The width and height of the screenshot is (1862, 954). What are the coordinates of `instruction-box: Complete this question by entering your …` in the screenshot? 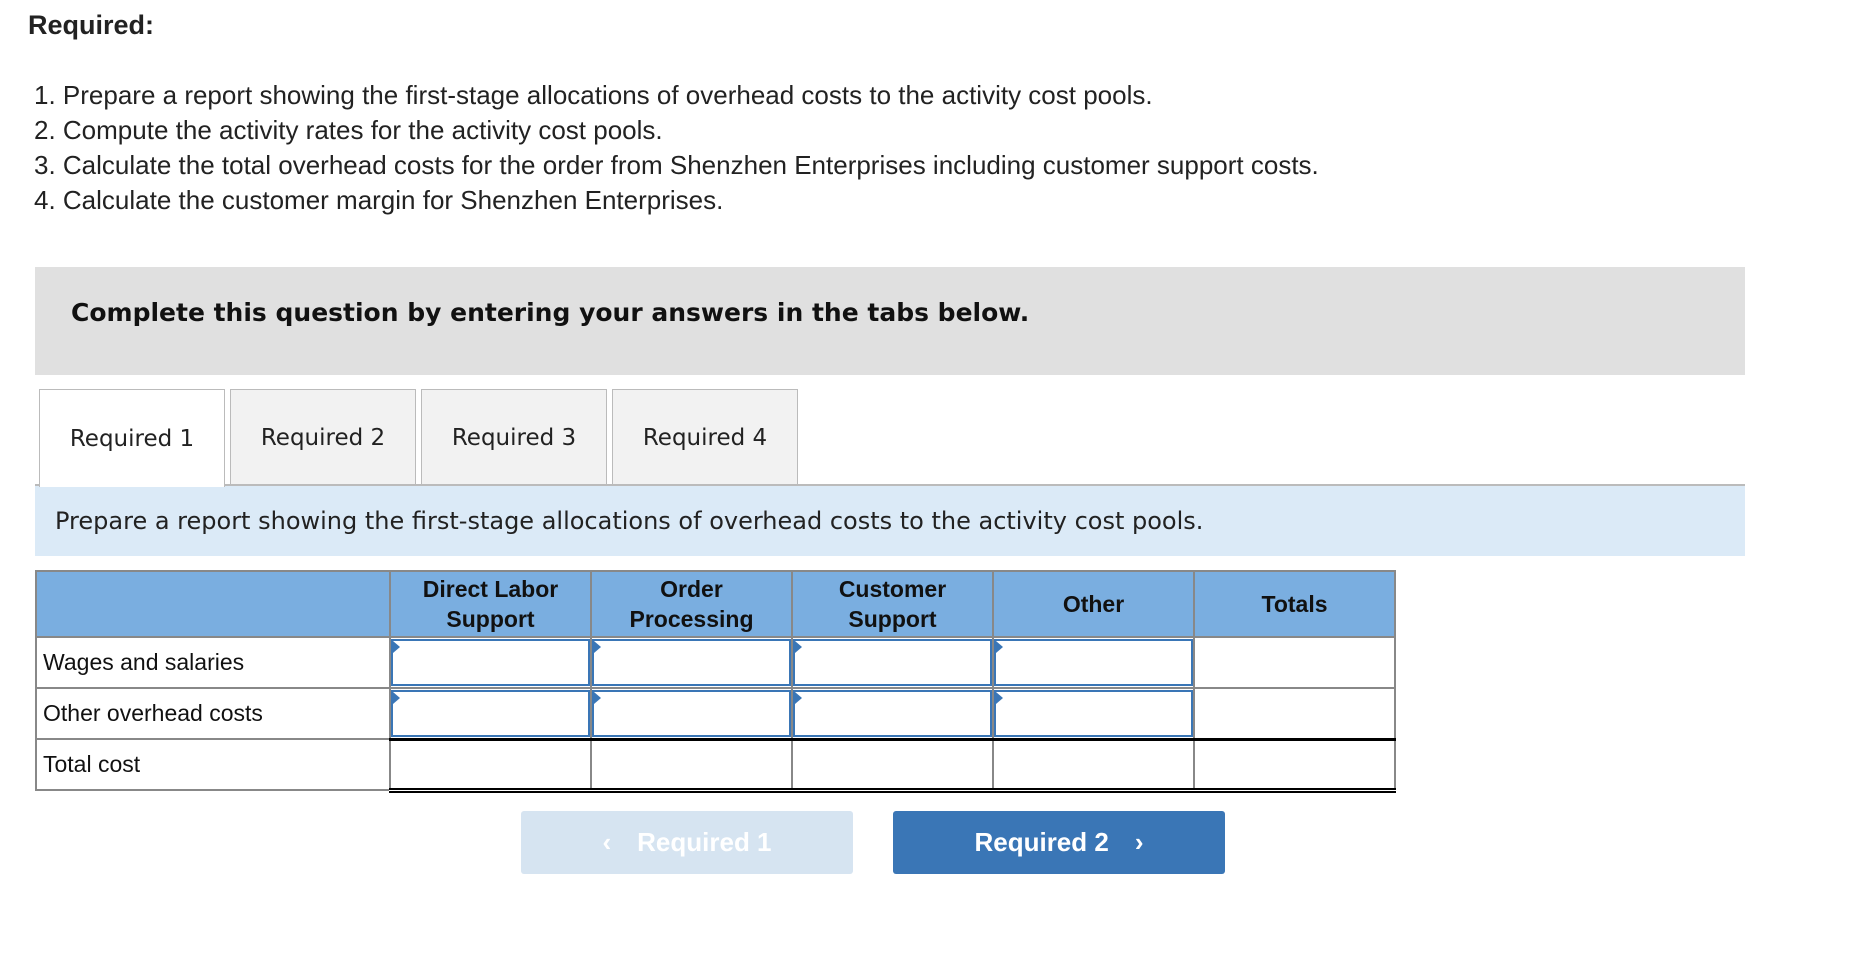 It's located at (890, 321).